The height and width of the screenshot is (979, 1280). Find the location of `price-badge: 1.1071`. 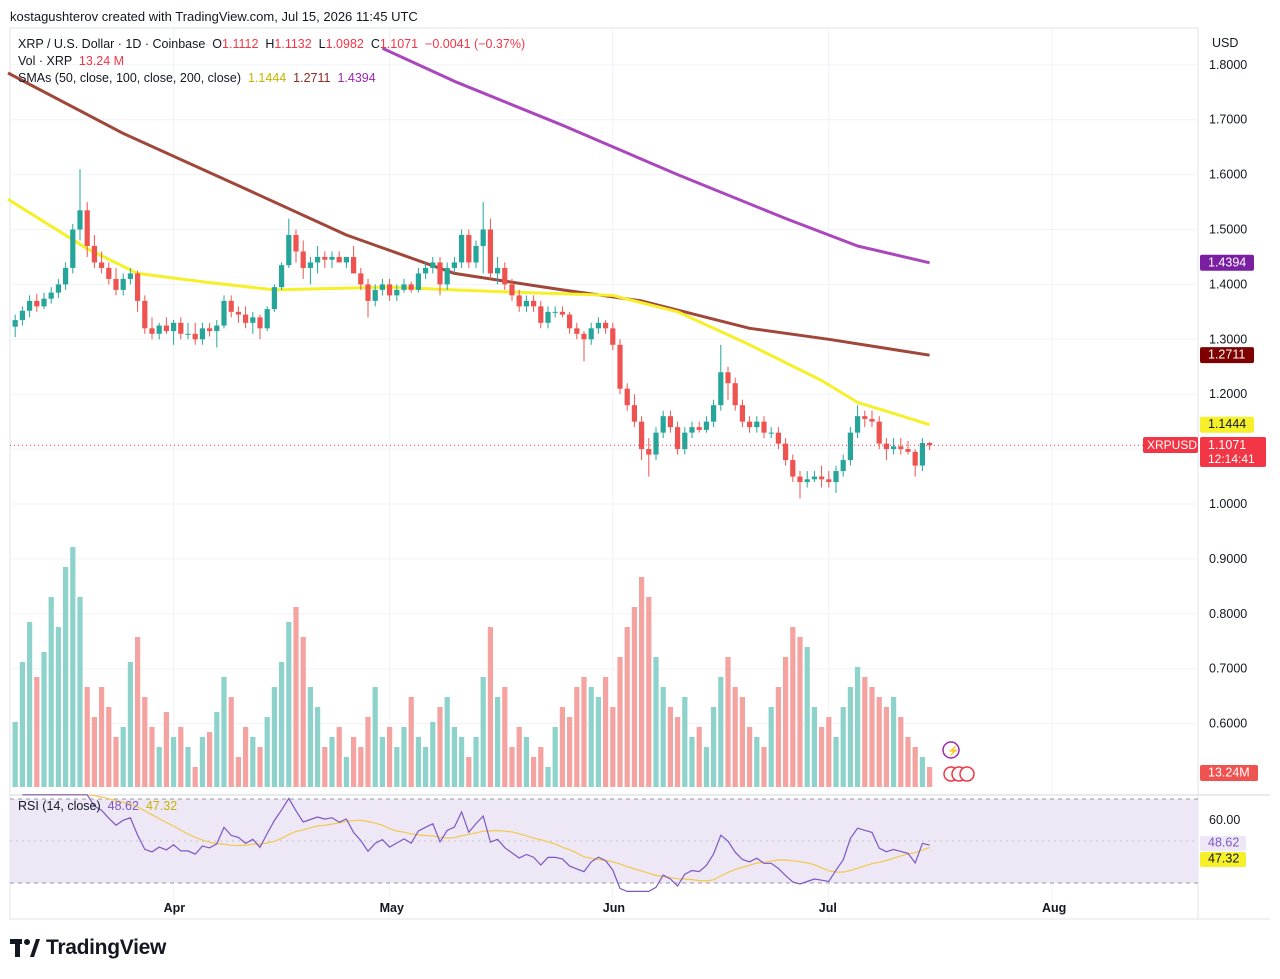

price-badge: 1.1071 is located at coordinates (1227, 445).